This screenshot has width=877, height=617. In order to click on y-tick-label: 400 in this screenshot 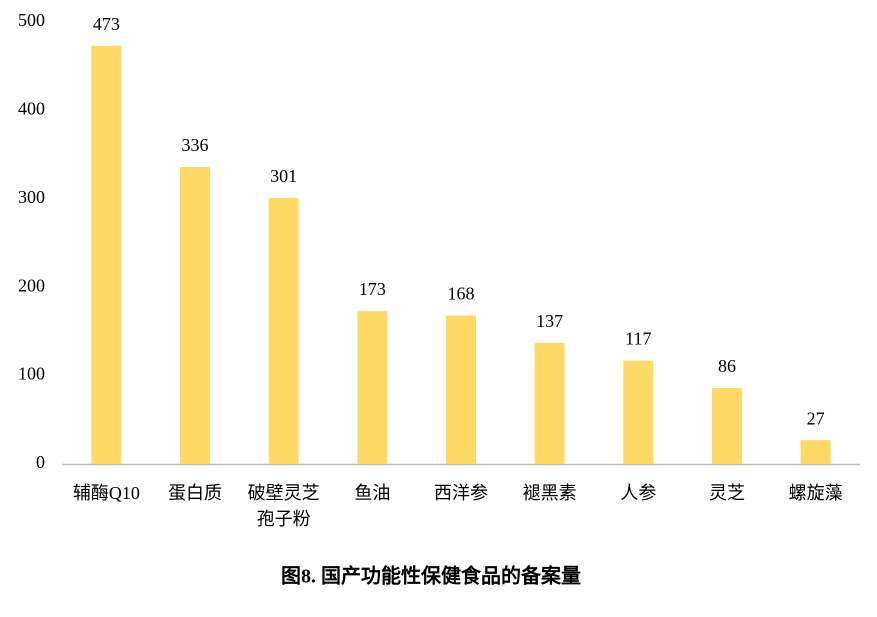, I will do `click(31, 109)`.